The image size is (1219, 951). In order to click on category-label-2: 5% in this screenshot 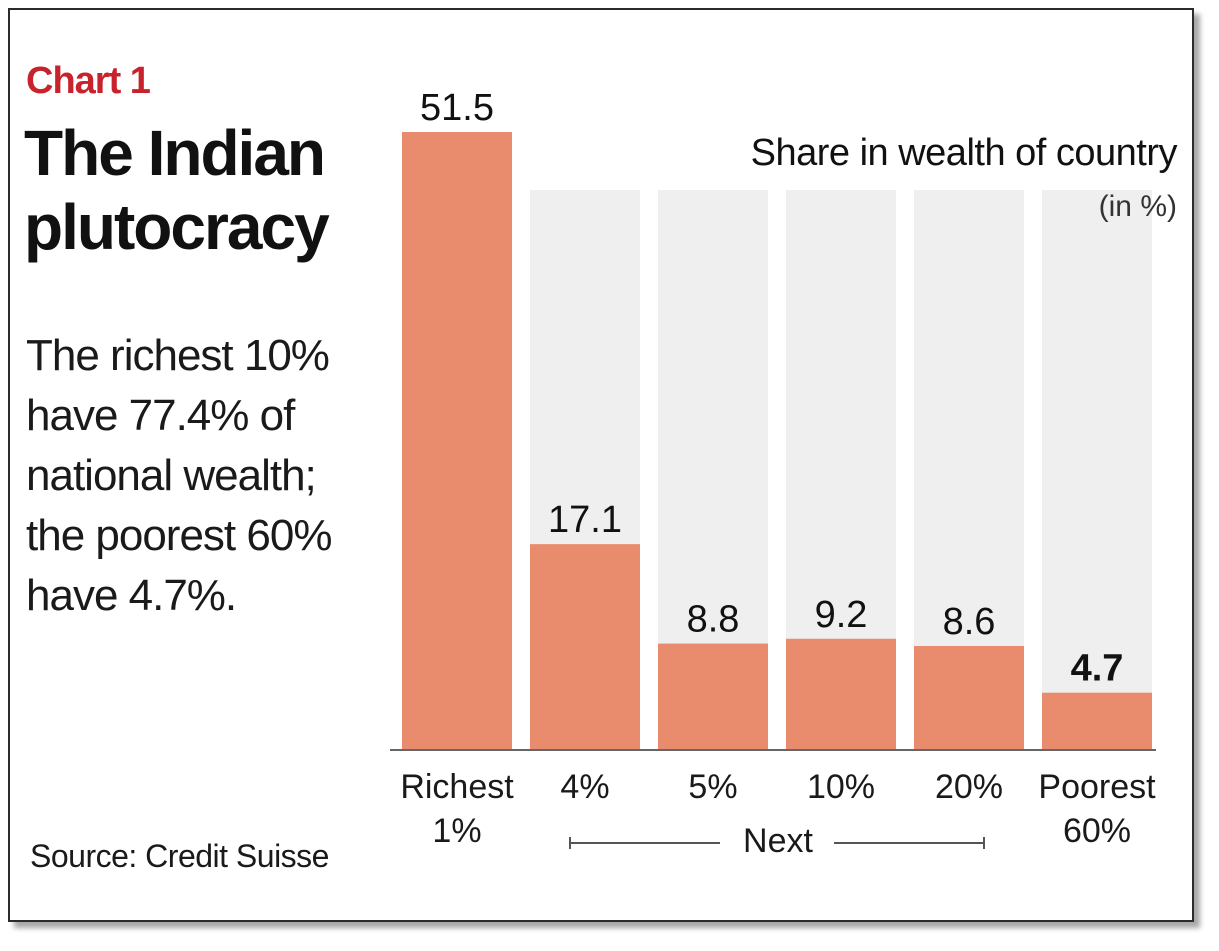, I will do `click(712, 787)`.